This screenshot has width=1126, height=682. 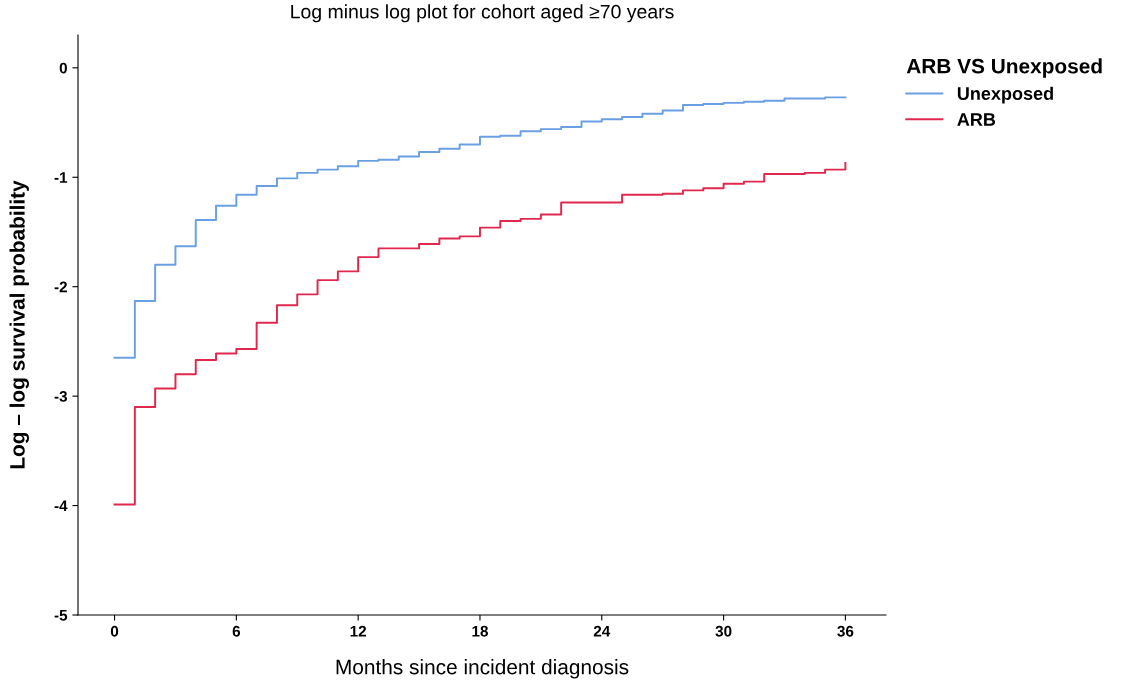 I want to click on legend-label: Unexposed, so click(x=1005, y=95).